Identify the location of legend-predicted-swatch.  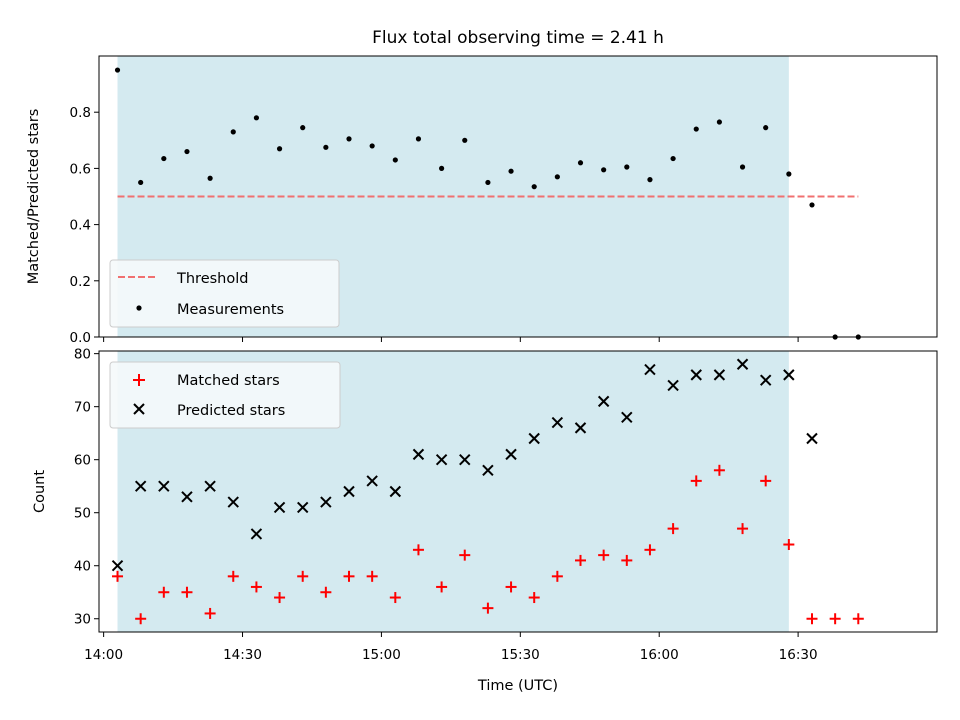
(139, 409).